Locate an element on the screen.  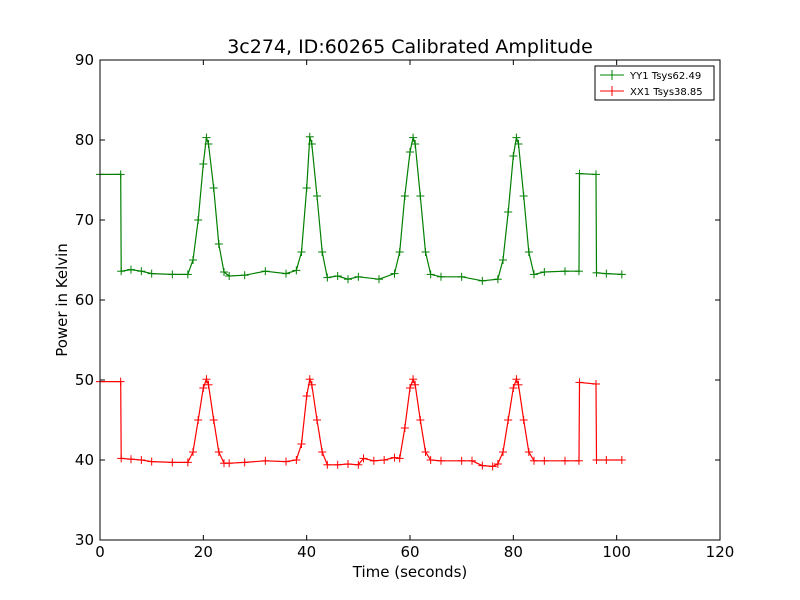
y-tick-label: 90 is located at coordinates (84, 60).